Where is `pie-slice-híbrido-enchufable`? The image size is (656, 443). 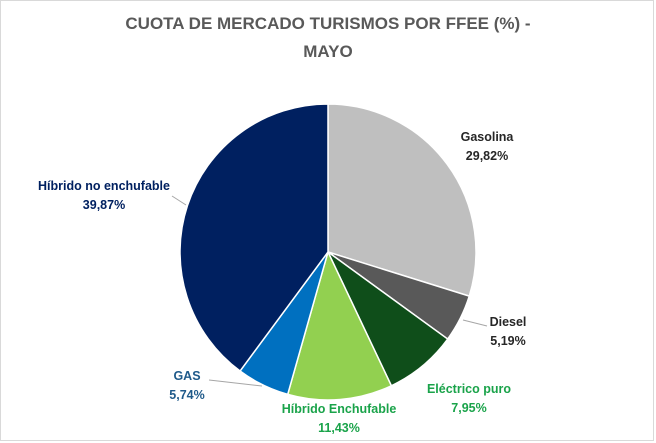
pie-slice-híbrido-enchufable is located at coordinates (339, 325).